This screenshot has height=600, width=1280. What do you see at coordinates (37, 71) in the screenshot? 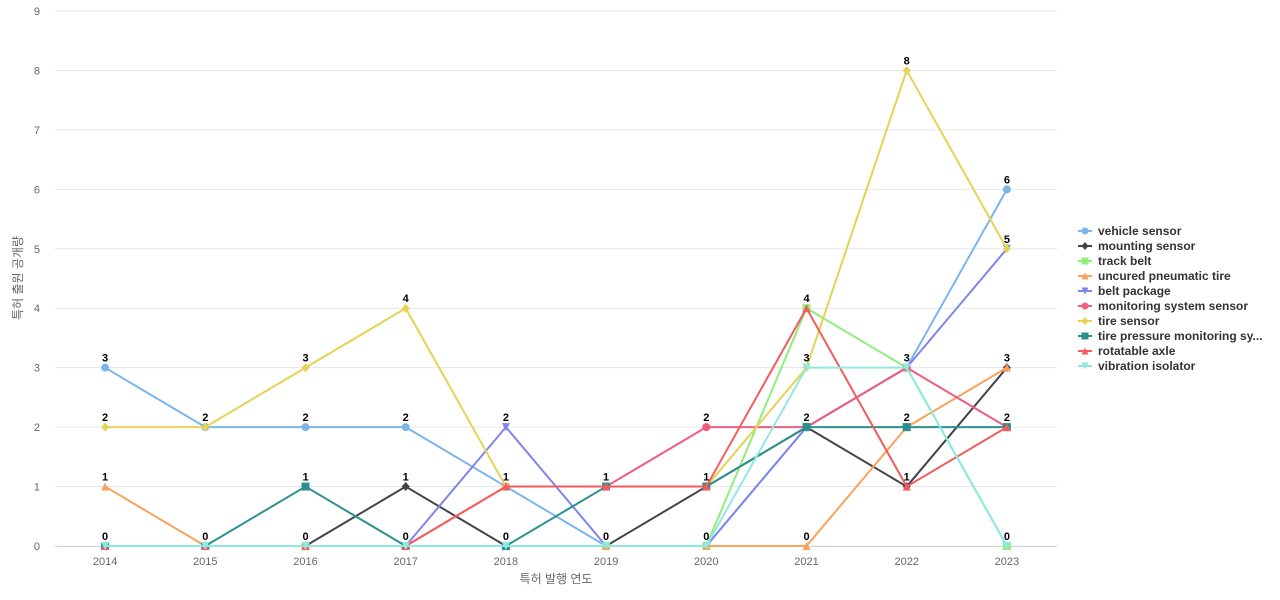
I see `y-tick-label: 8` at bounding box center [37, 71].